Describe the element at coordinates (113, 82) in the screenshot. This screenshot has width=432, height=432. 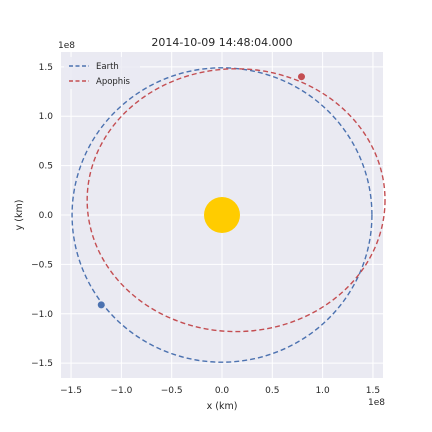
I see `legend-label-apophis: Apophis` at that location.